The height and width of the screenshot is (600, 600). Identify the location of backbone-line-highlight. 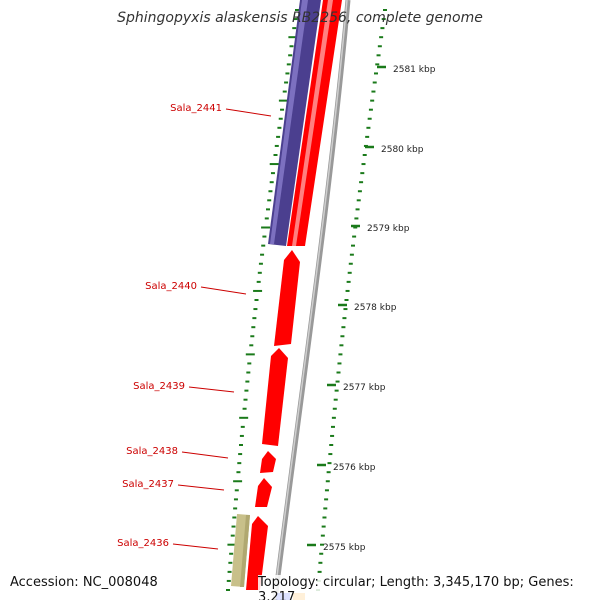
(310, 300).